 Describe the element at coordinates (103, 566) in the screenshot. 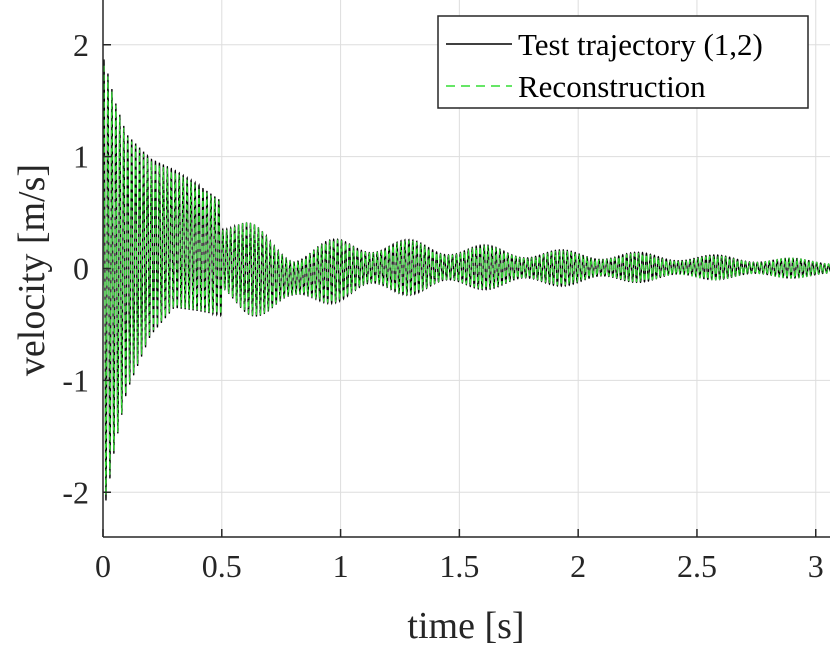

I see `x-tick-label-0: 0` at that location.